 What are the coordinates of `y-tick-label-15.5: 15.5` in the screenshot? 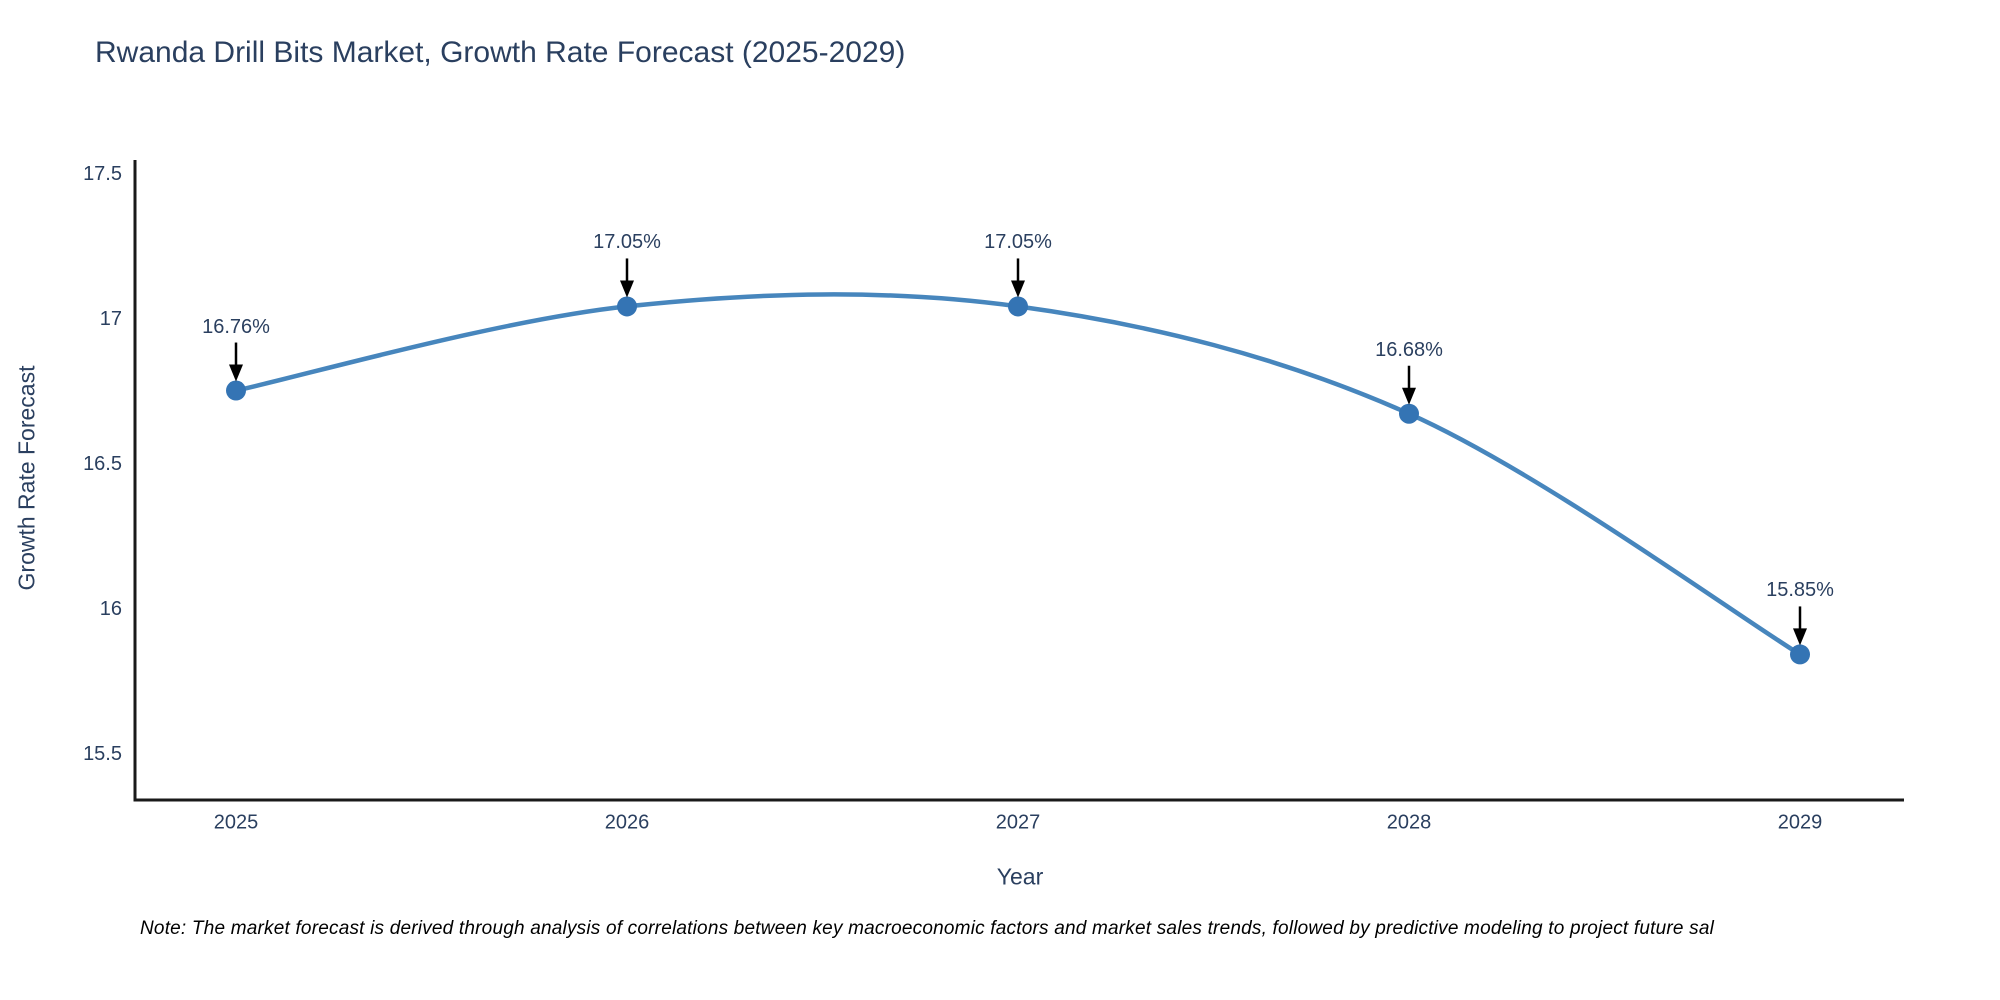 It's located at (102, 753).